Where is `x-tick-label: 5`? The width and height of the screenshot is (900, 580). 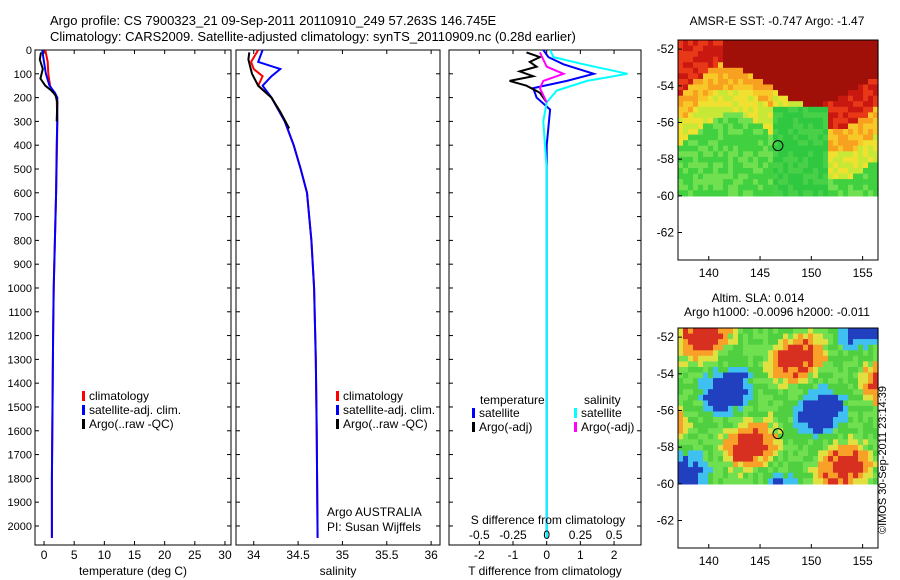 x-tick-label: 5 is located at coordinates (74, 555).